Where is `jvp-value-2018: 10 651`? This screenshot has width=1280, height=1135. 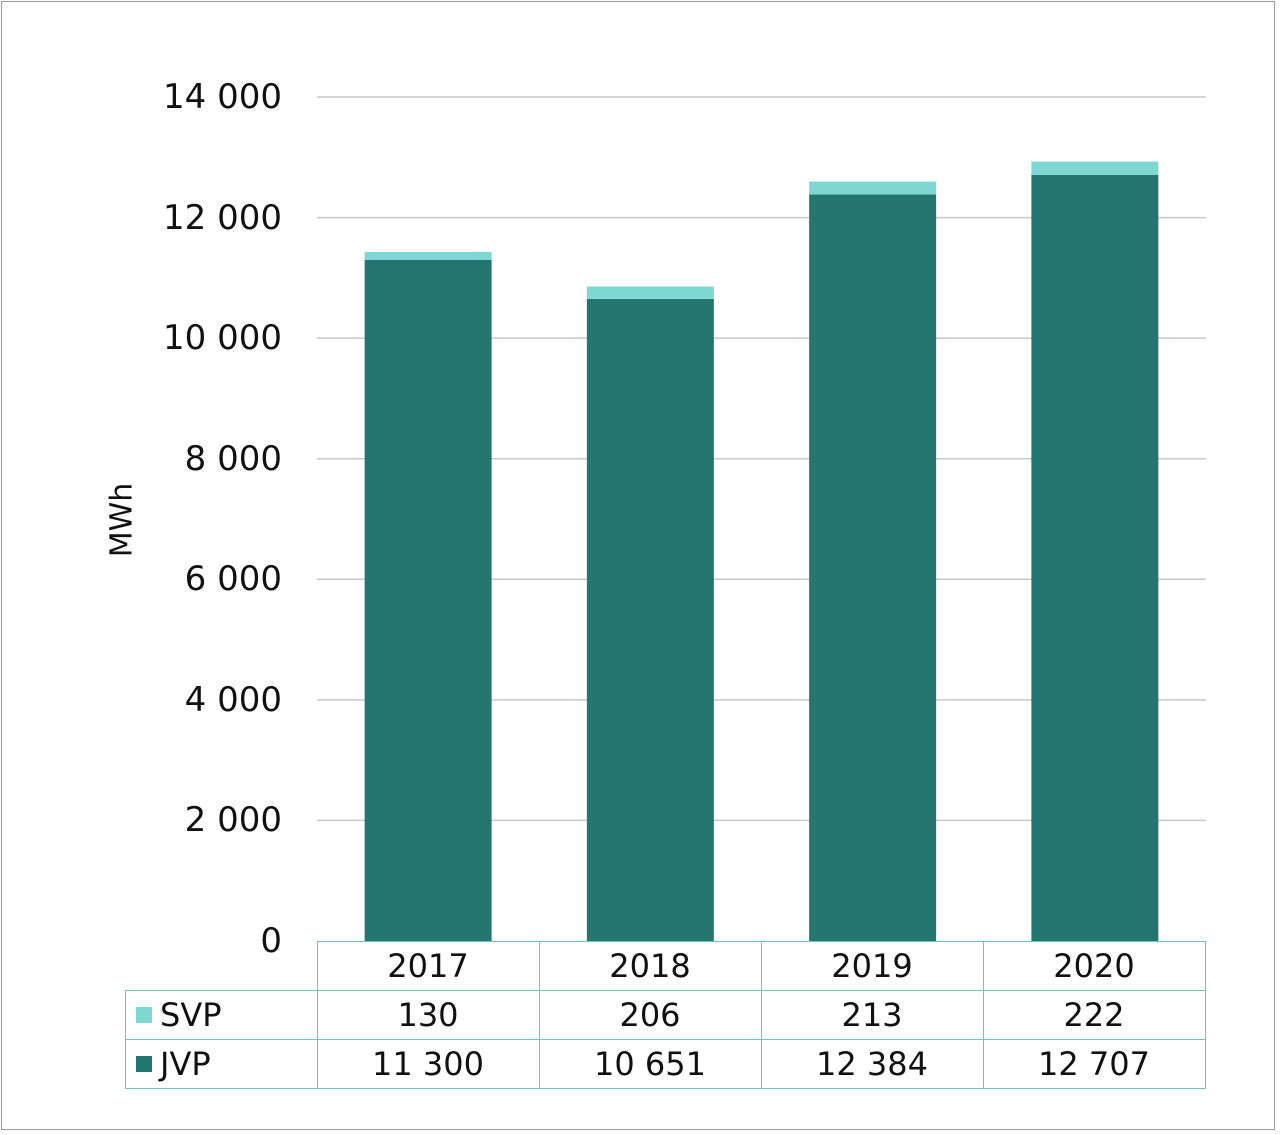
jvp-value-2018: 10 651 is located at coordinates (650, 1064).